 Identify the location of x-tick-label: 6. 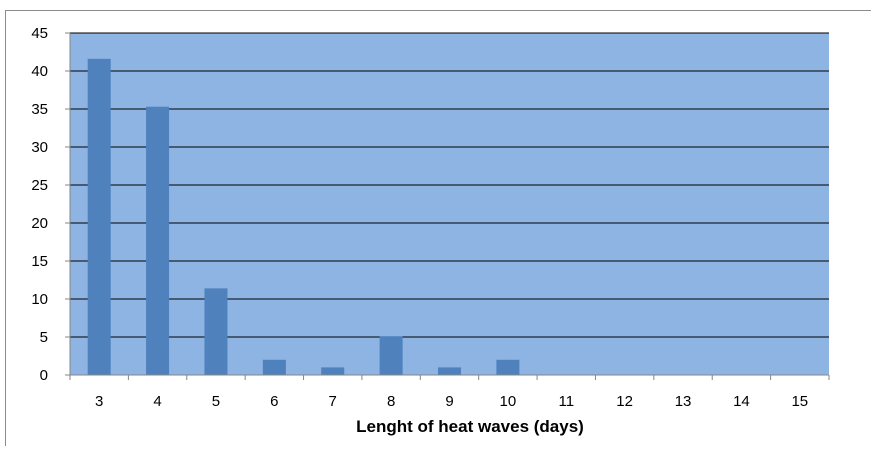
(274, 401).